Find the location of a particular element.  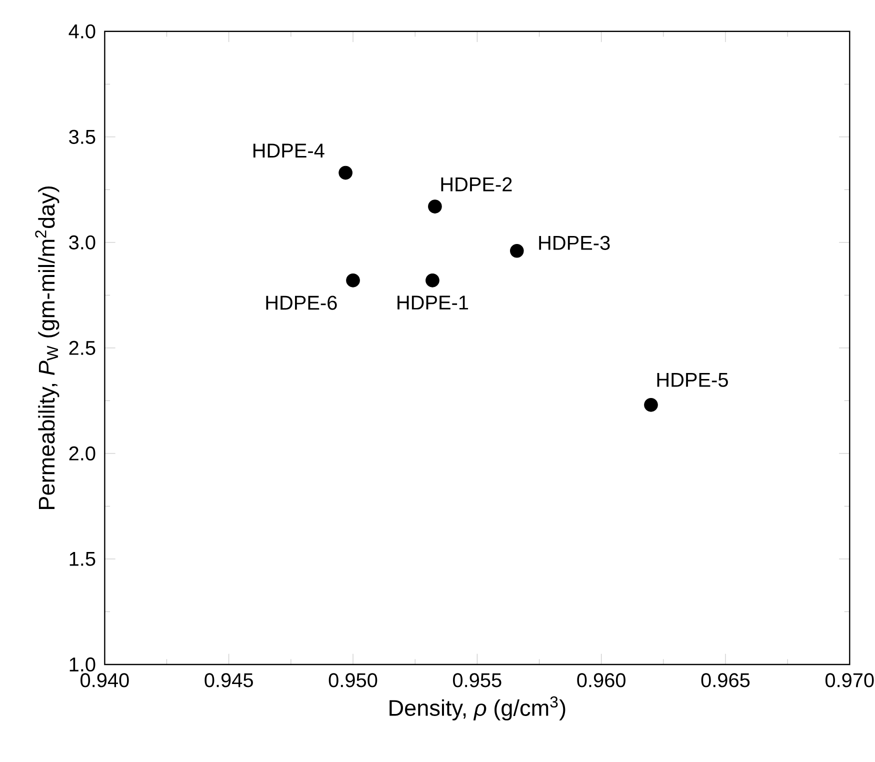

y-tick-label: 2.0 is located at coordinates (82, 453).